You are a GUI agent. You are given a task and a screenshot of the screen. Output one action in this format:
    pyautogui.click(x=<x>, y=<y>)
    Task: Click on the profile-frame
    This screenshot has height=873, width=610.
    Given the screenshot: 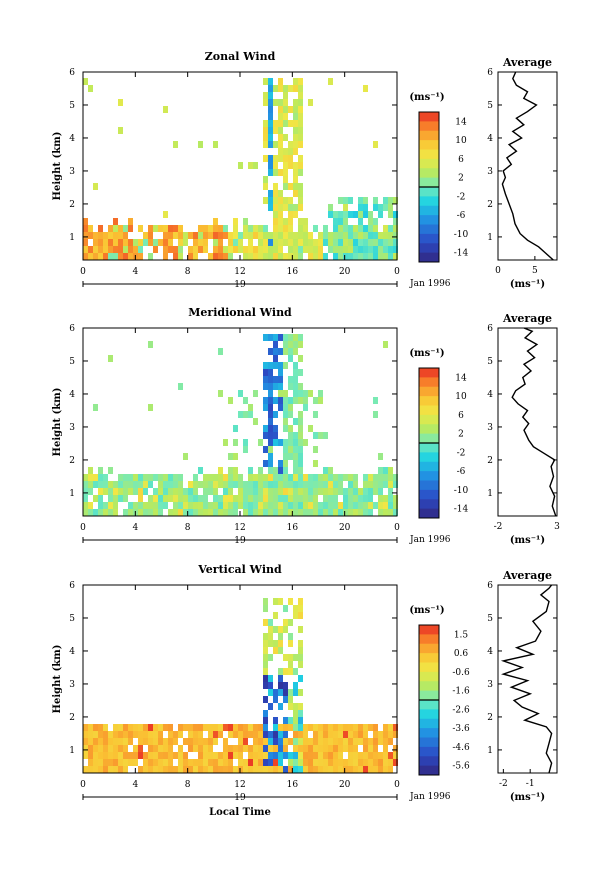 What is the action you would take?
    pyautogui.click(x=527, y=166)
    